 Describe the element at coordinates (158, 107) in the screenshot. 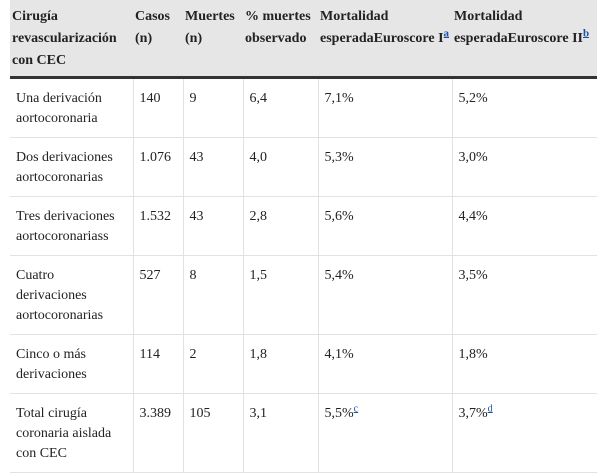

I see `table-cell: 140` at that location.